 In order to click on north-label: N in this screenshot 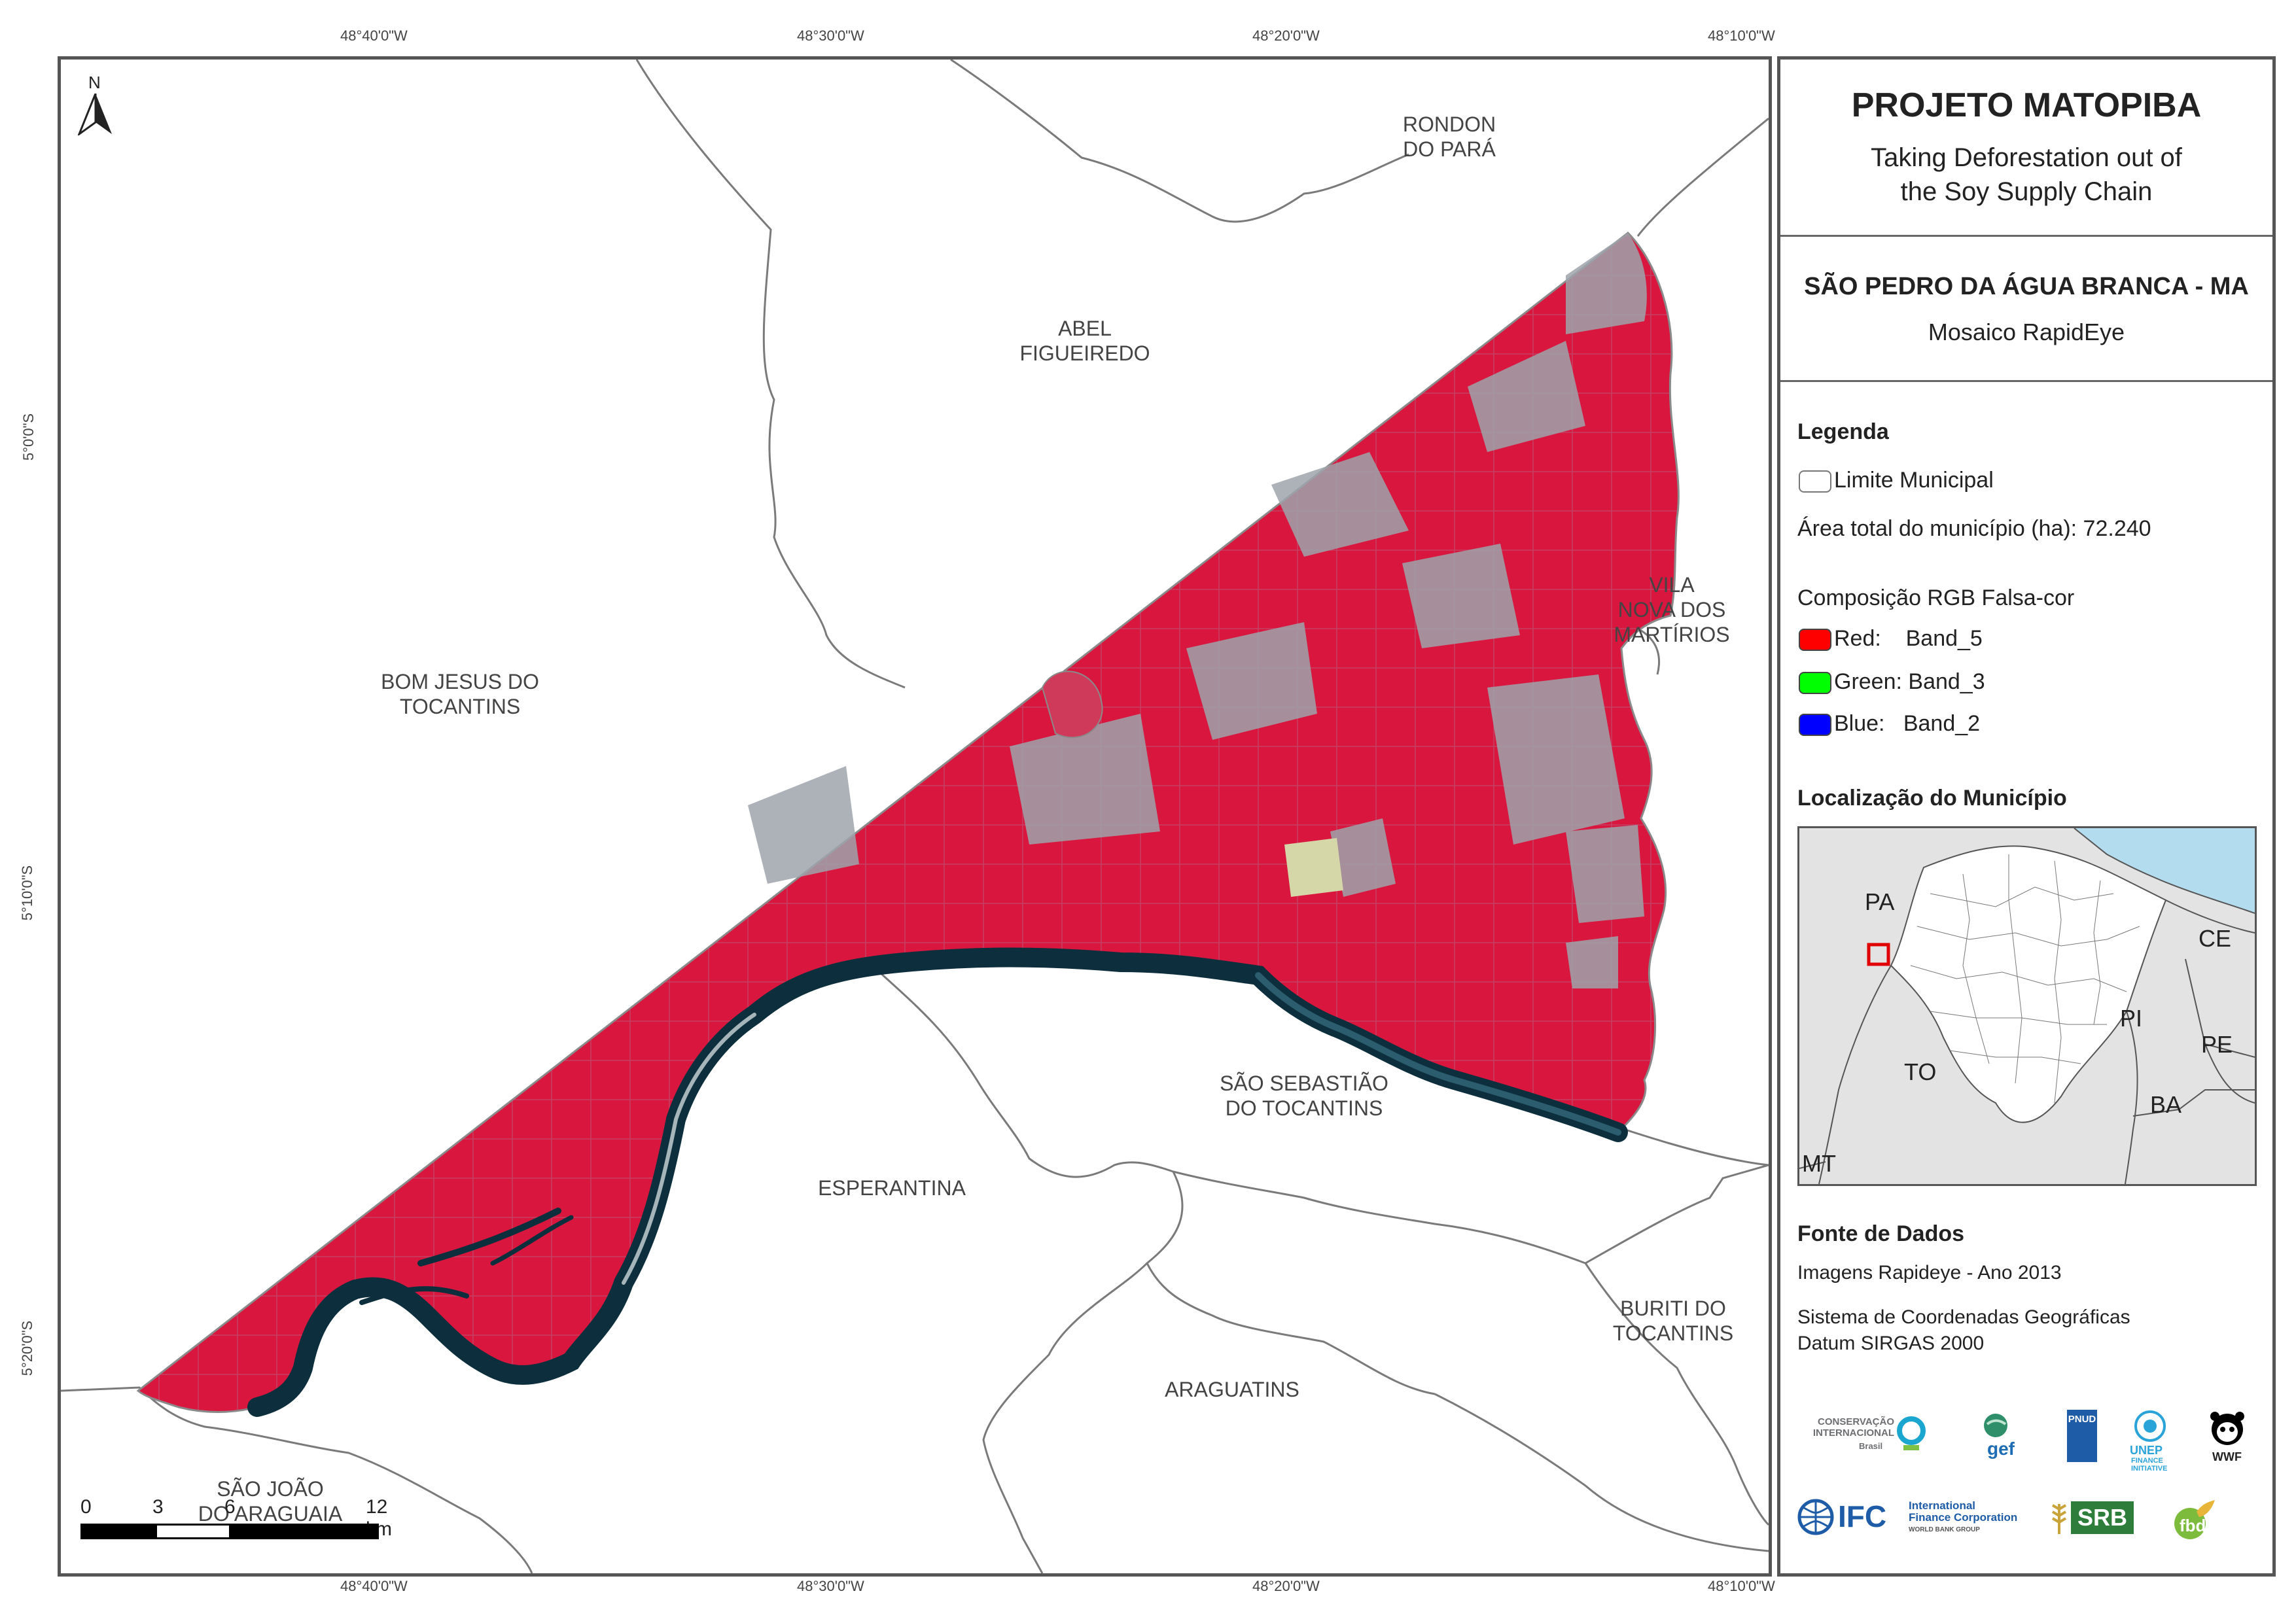, I will do `click(95, 82)`.